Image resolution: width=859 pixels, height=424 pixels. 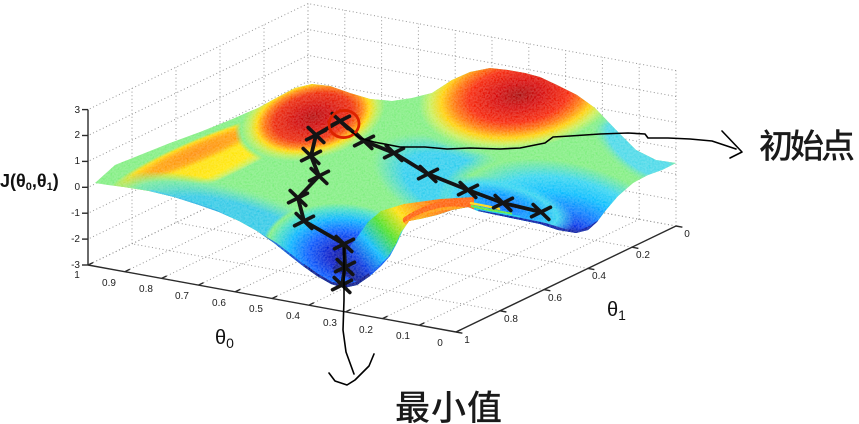 What do you see at coordinates (77, 110) in the screenshot?
I see `svg-text: 3` at bounding box center [77, 110].